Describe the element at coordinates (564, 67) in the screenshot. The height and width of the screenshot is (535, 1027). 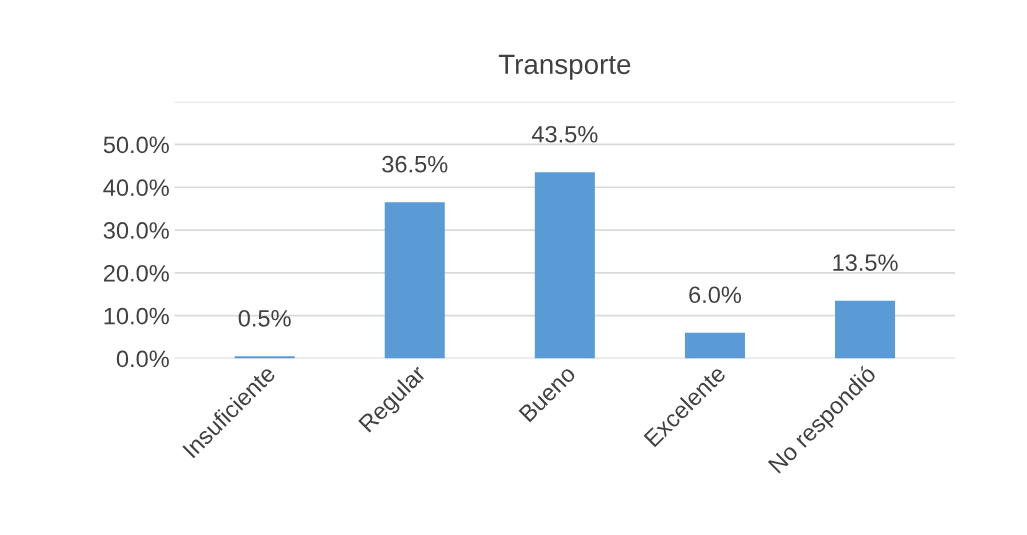
I see `chart-title: Transporte` at that location.